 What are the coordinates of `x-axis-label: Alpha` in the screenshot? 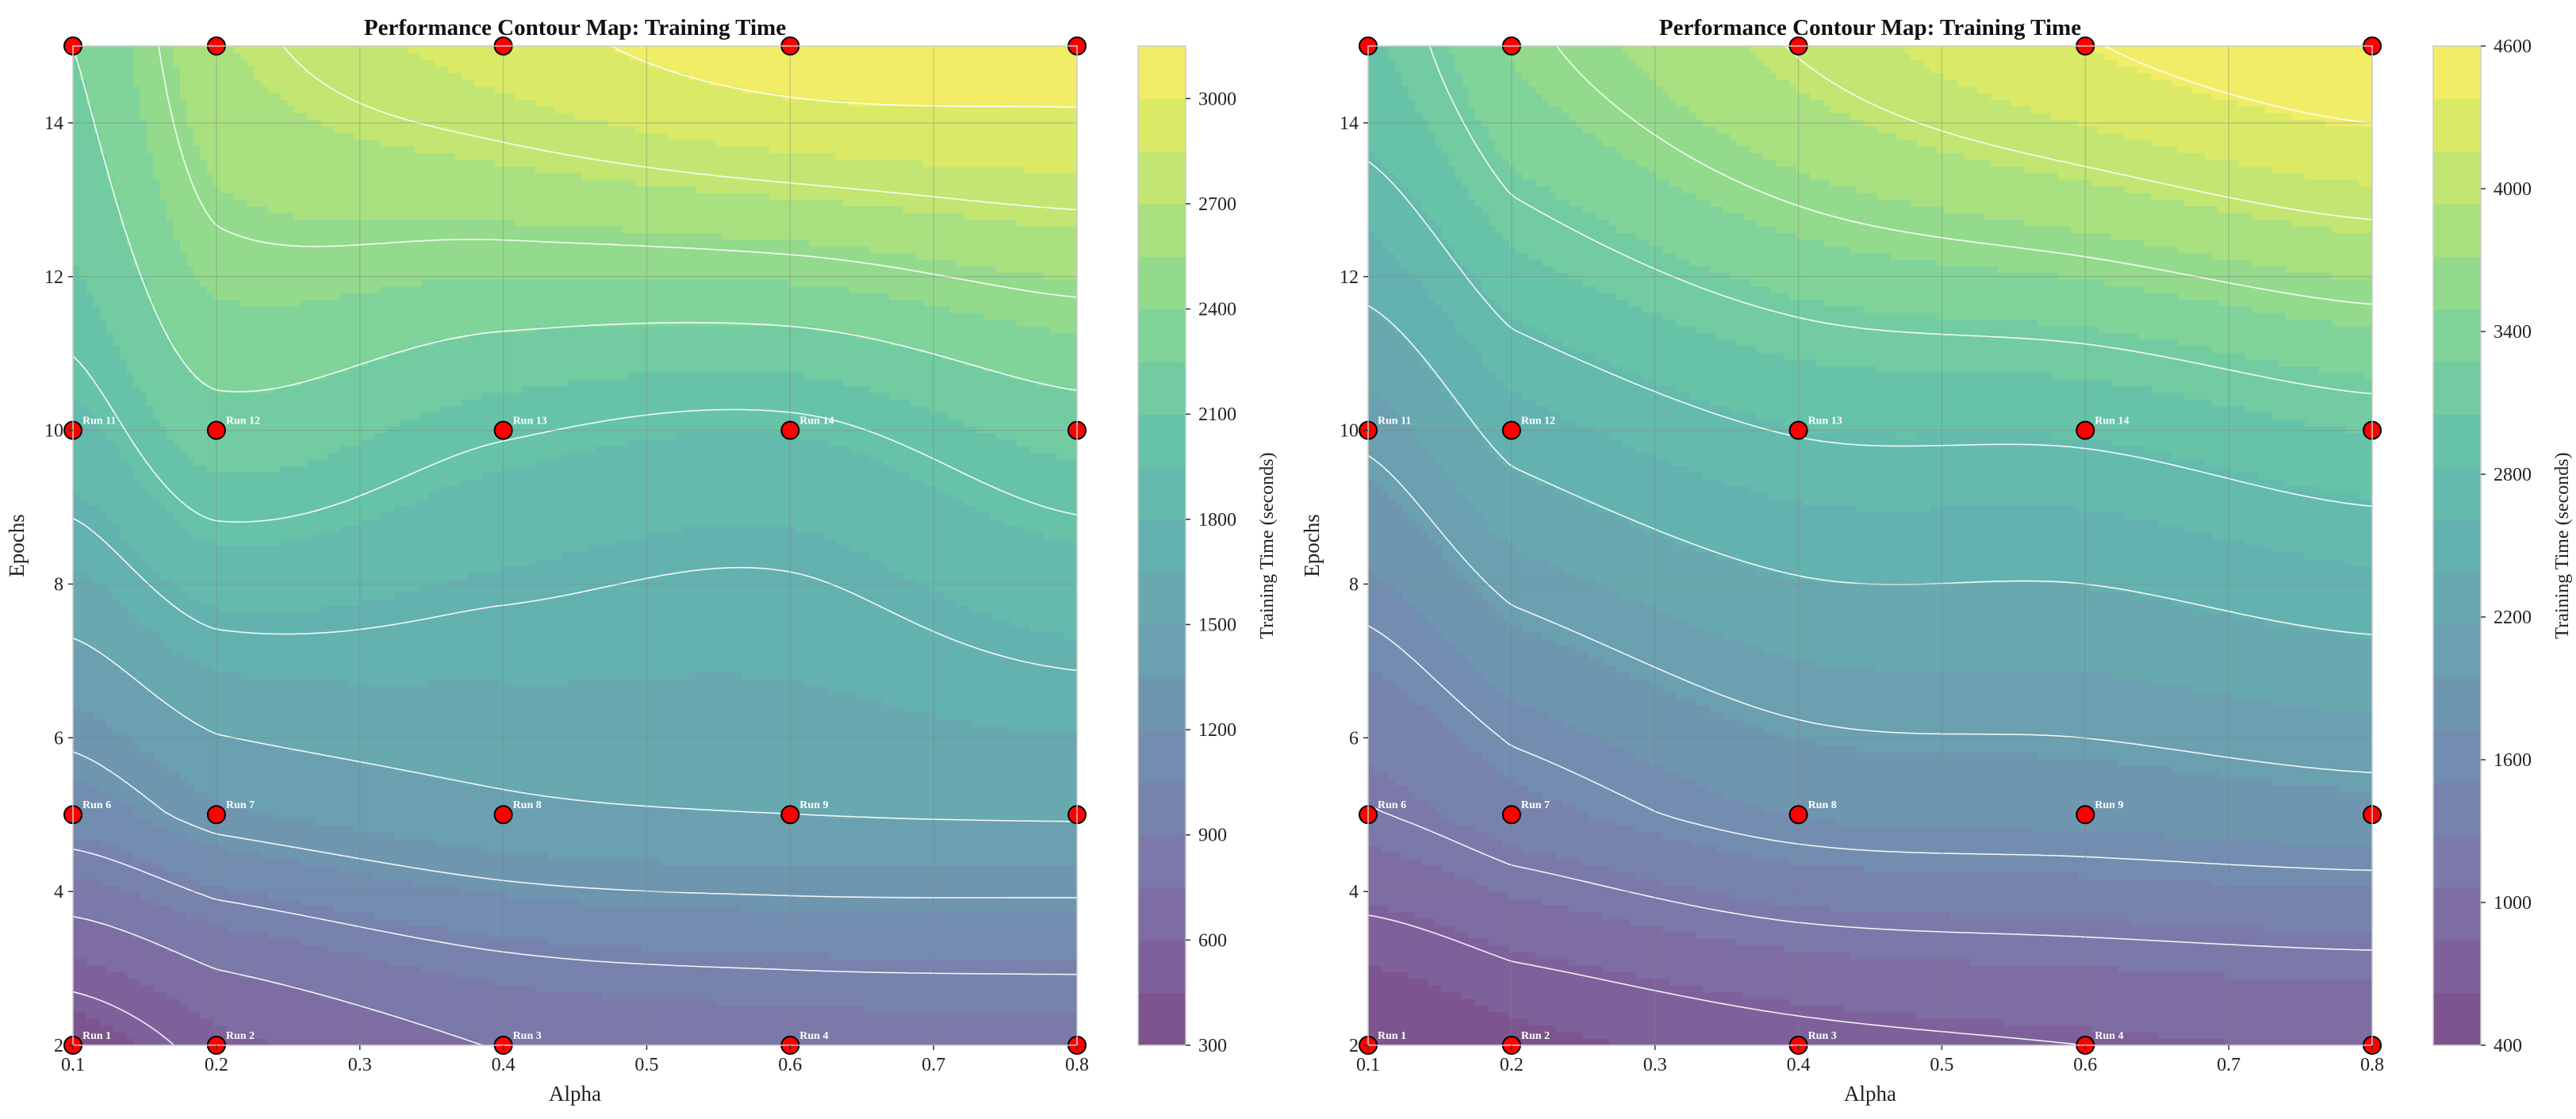 It's located at (575, 1094).